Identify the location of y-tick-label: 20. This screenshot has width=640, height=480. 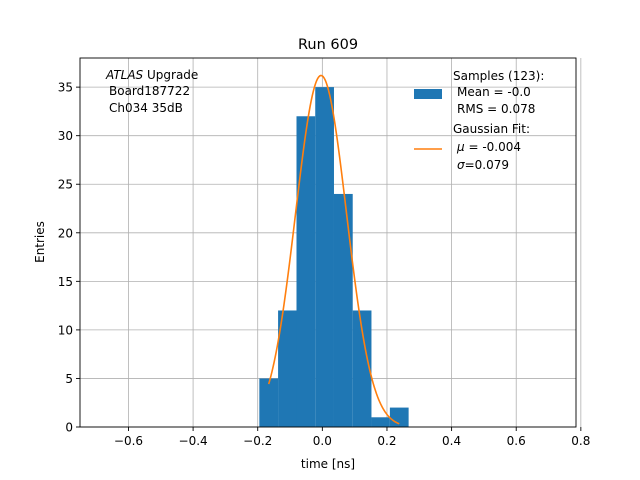
(65, 233).